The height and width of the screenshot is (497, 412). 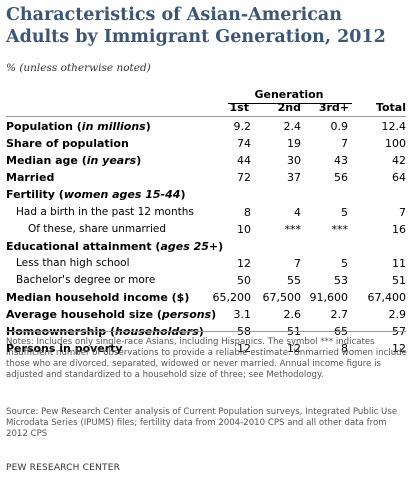 I want to click on cell-value: 9.2, so click(x=242, y=126).